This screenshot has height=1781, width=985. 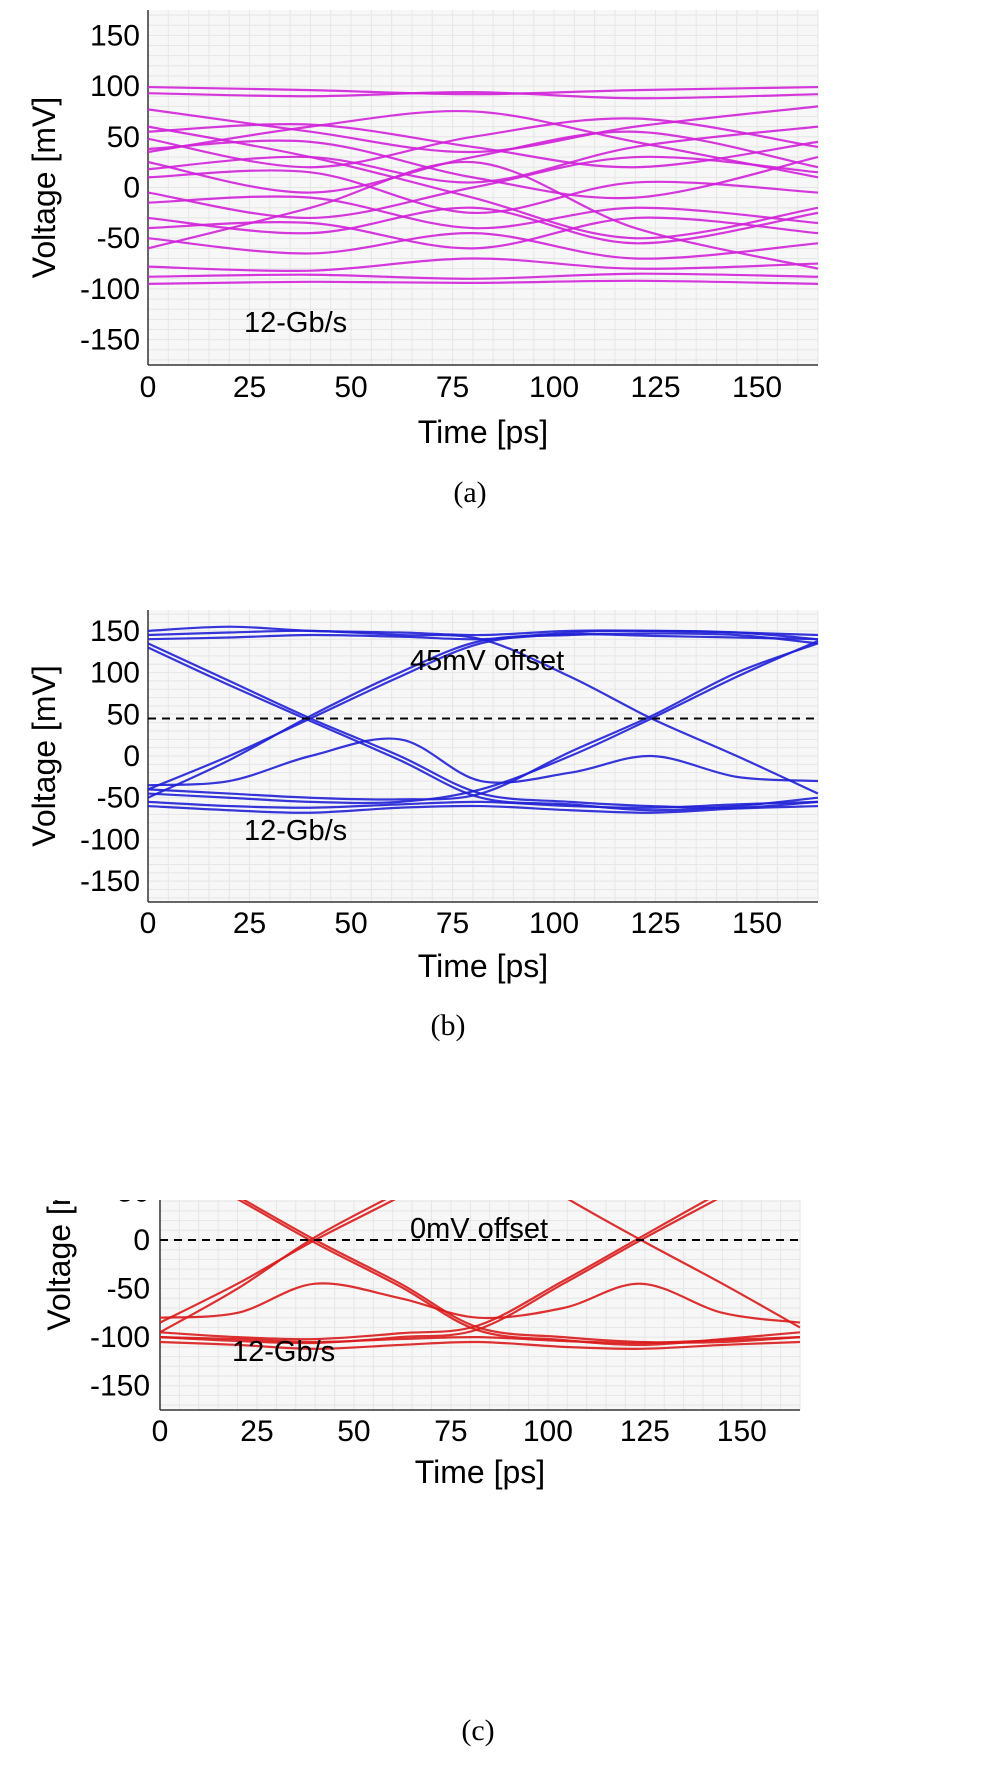 I want to click on plot-area, so click(x=480, y=1305).